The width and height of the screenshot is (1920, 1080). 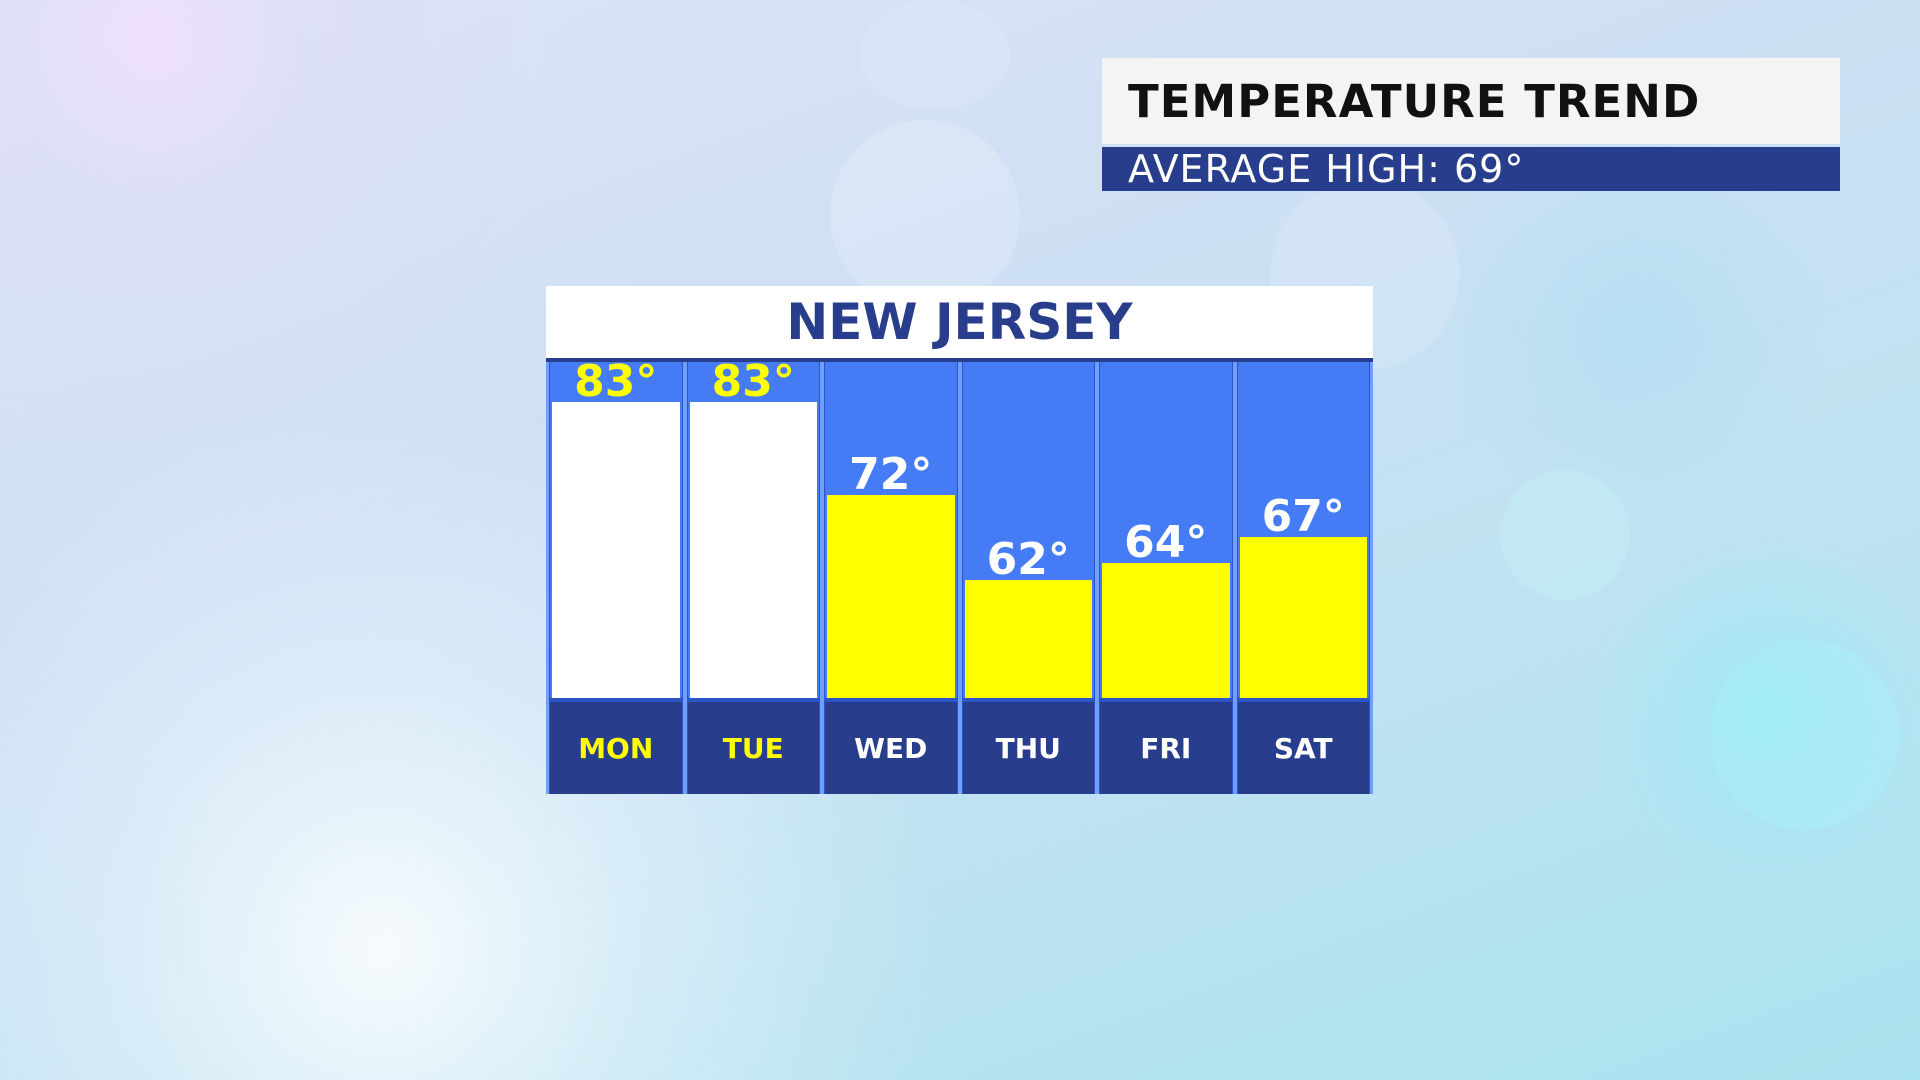 I want to click on chart-title: NEW JERSEY, so click(x=959, y=322).